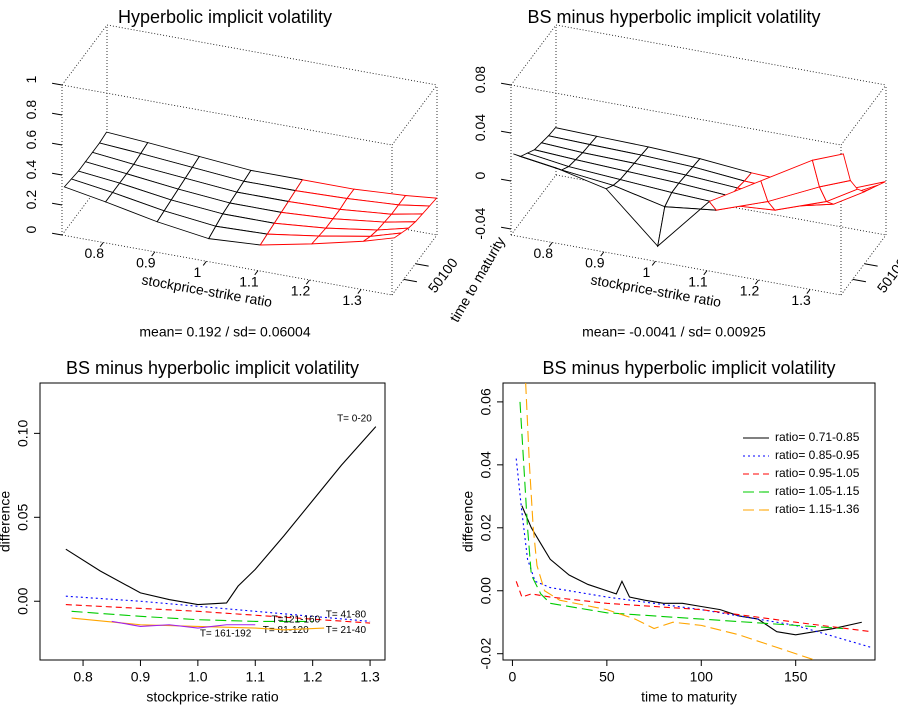  Describe the element at coordinates (31, 170) in the screenshot. I see `z-tick-label: 0.4` at that location.